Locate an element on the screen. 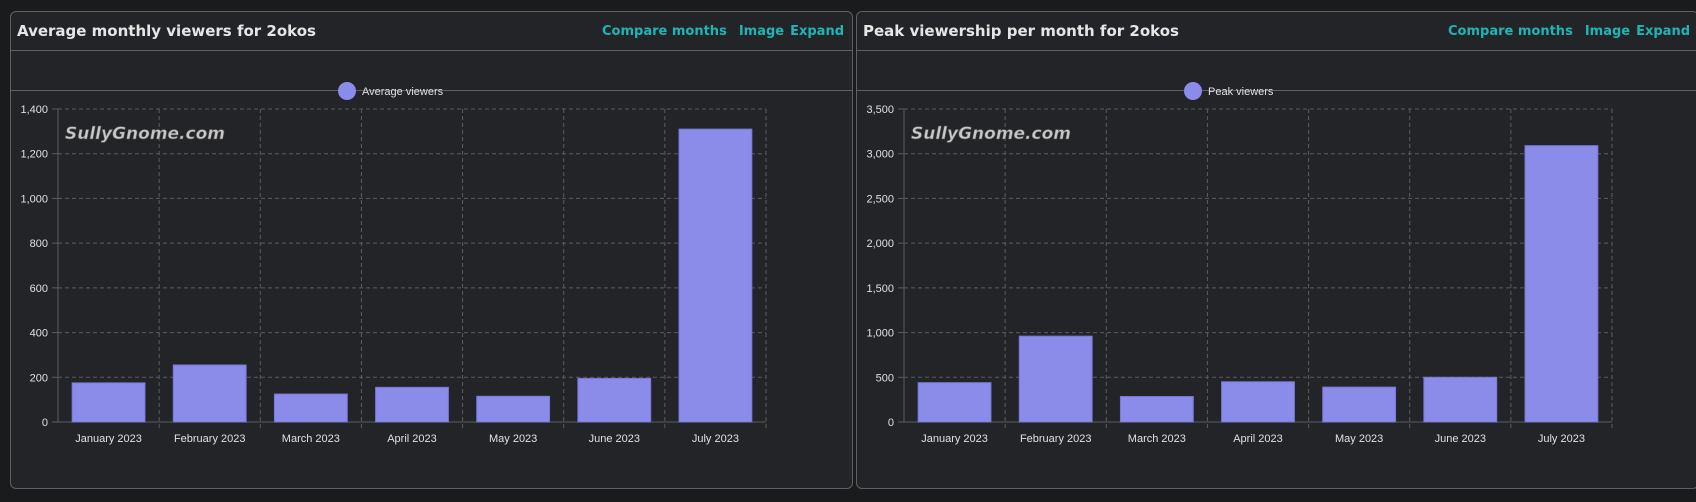 This screenshot has height=502, width=1696. y-tick-label: 200 is located at coordinates (39, 378).